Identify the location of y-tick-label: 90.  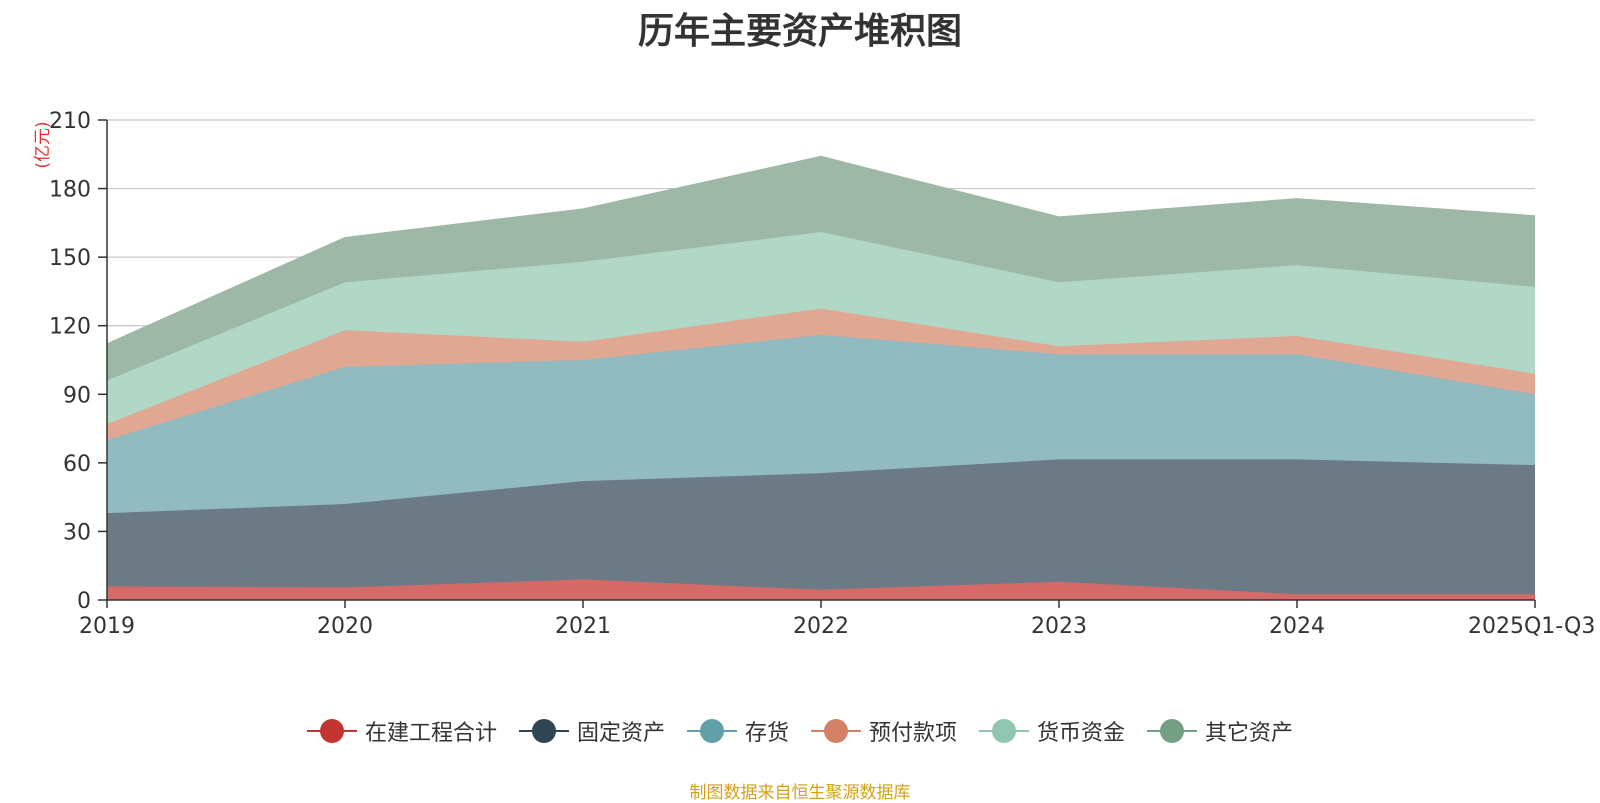
(77, 395).